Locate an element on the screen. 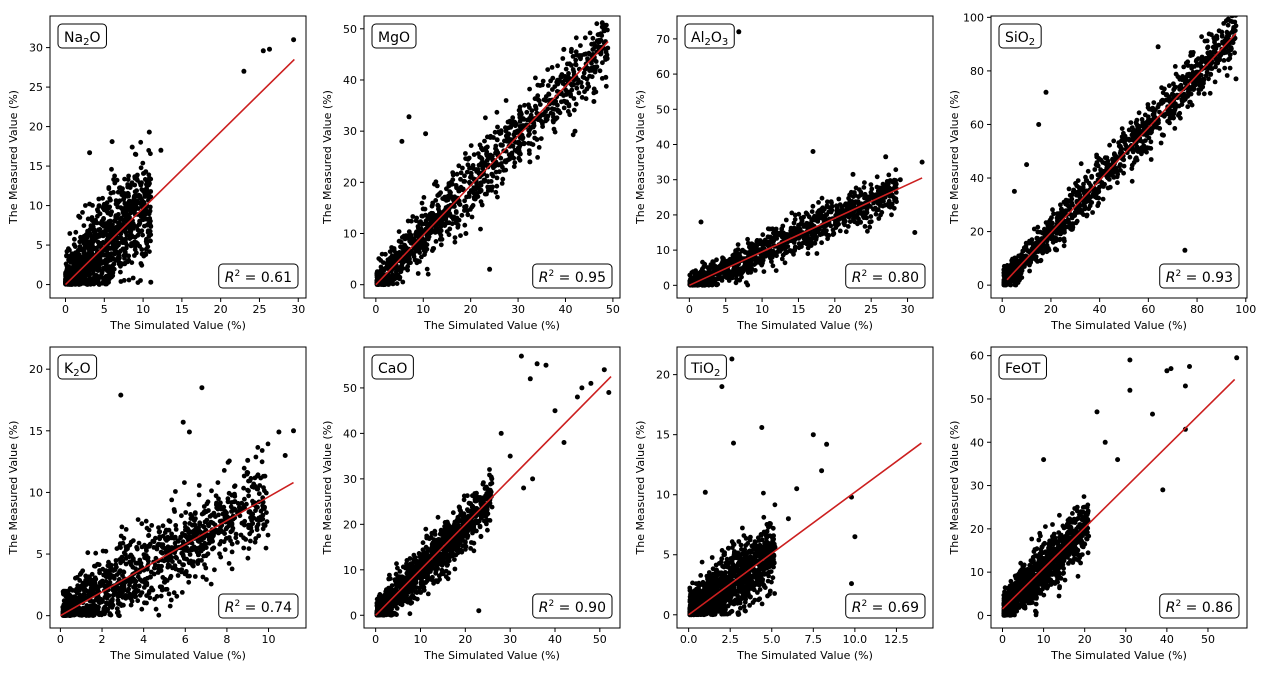 The height and width of the screenshot is (677, 1269). x-tick-label: 5 is located at coordinates (104, 309).